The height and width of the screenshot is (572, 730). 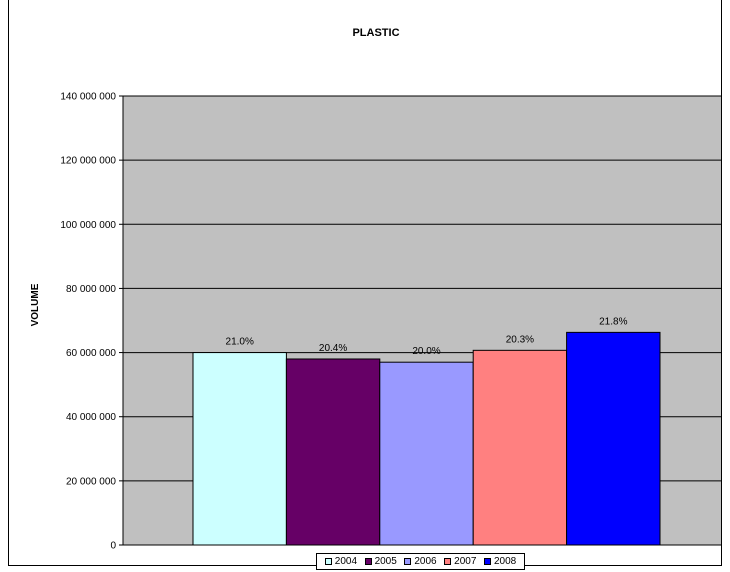 I want to click on bar-2004, so click(x=239, y=449).